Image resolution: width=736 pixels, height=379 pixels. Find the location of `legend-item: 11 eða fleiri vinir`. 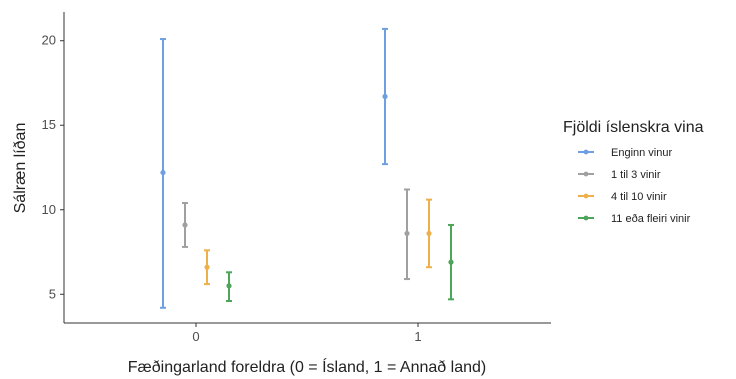

legend-item: 11 eða fleiri vinir is located at coordinates (634, 219).